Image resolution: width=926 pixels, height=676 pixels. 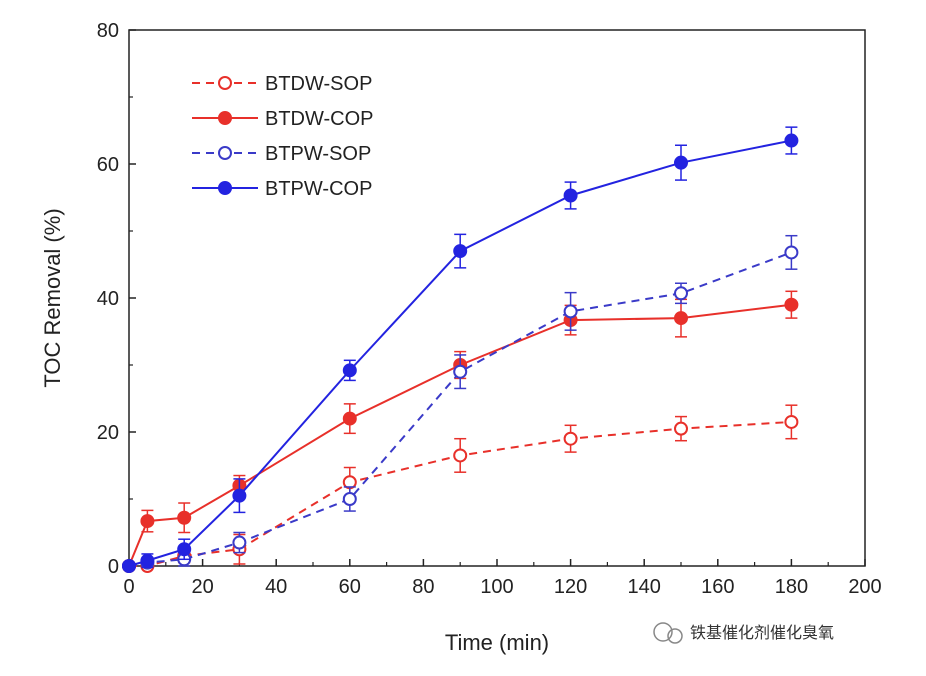 I want to click on legend-item: BTDW-COP, so click(x=283, y=119).